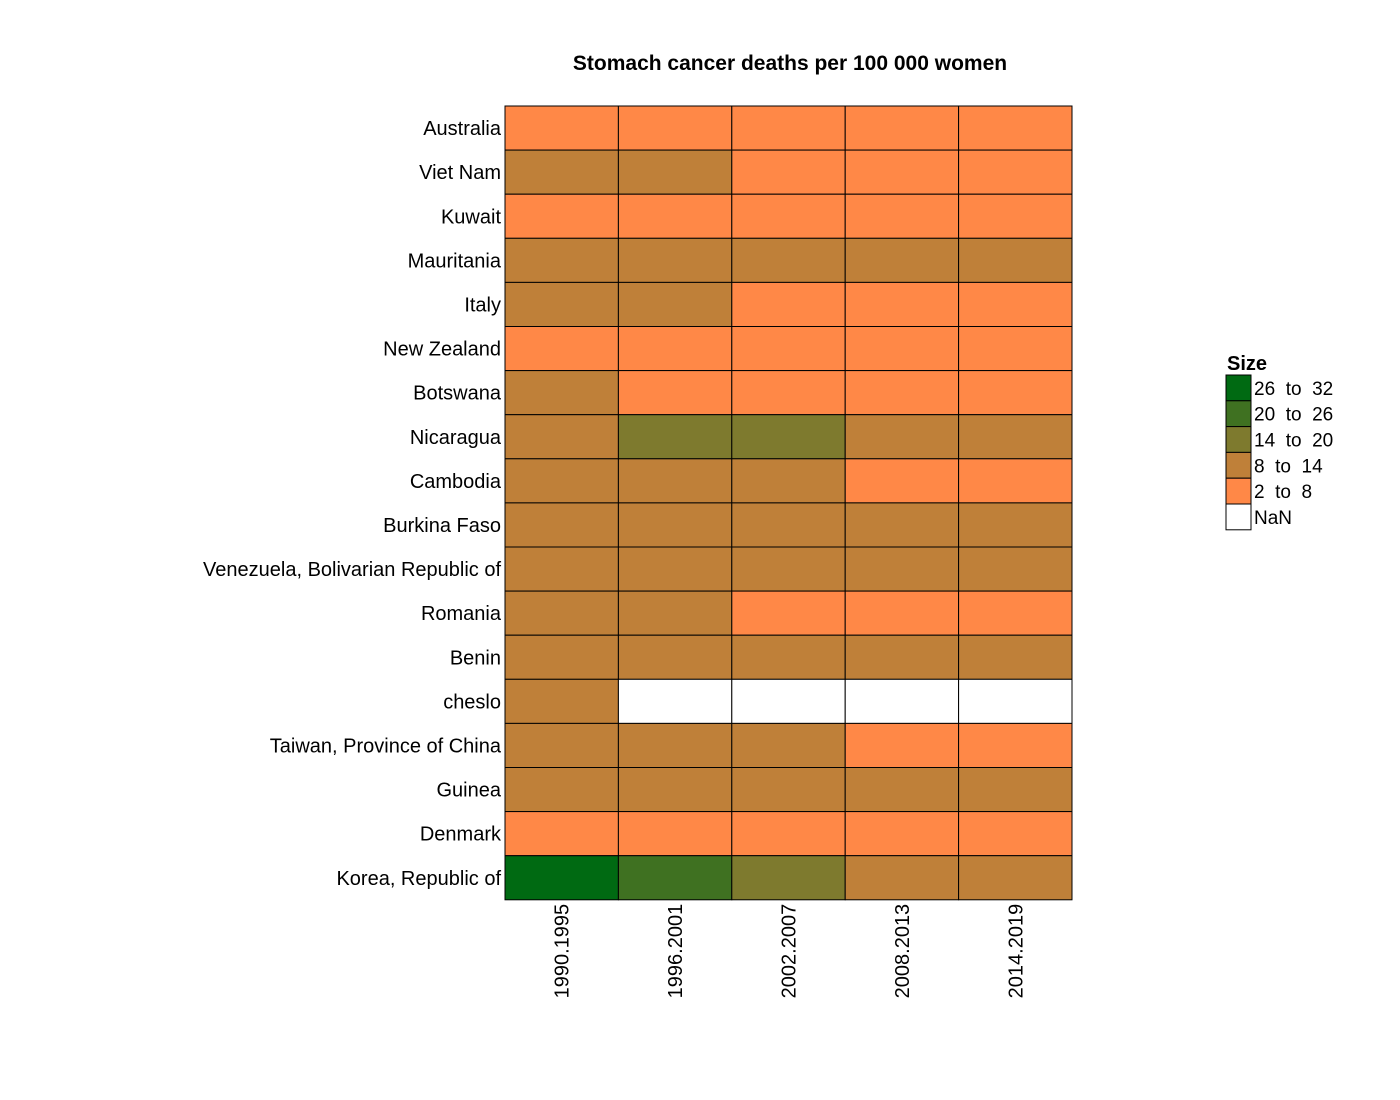 The height and width of the screenshot is (1100, 1400). Describe the element at coordinates (475, 658) in the screenshot. I see `row-label: Benin` at that location.